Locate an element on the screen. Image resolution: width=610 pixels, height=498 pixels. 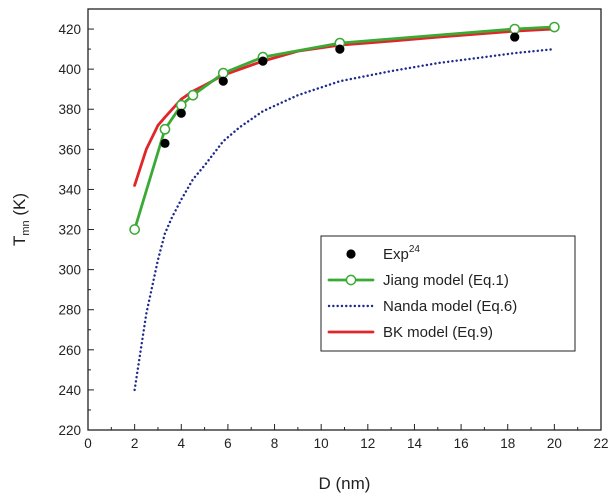
y-axis-label: Tmn (K) is located at coordinates (21, 219).